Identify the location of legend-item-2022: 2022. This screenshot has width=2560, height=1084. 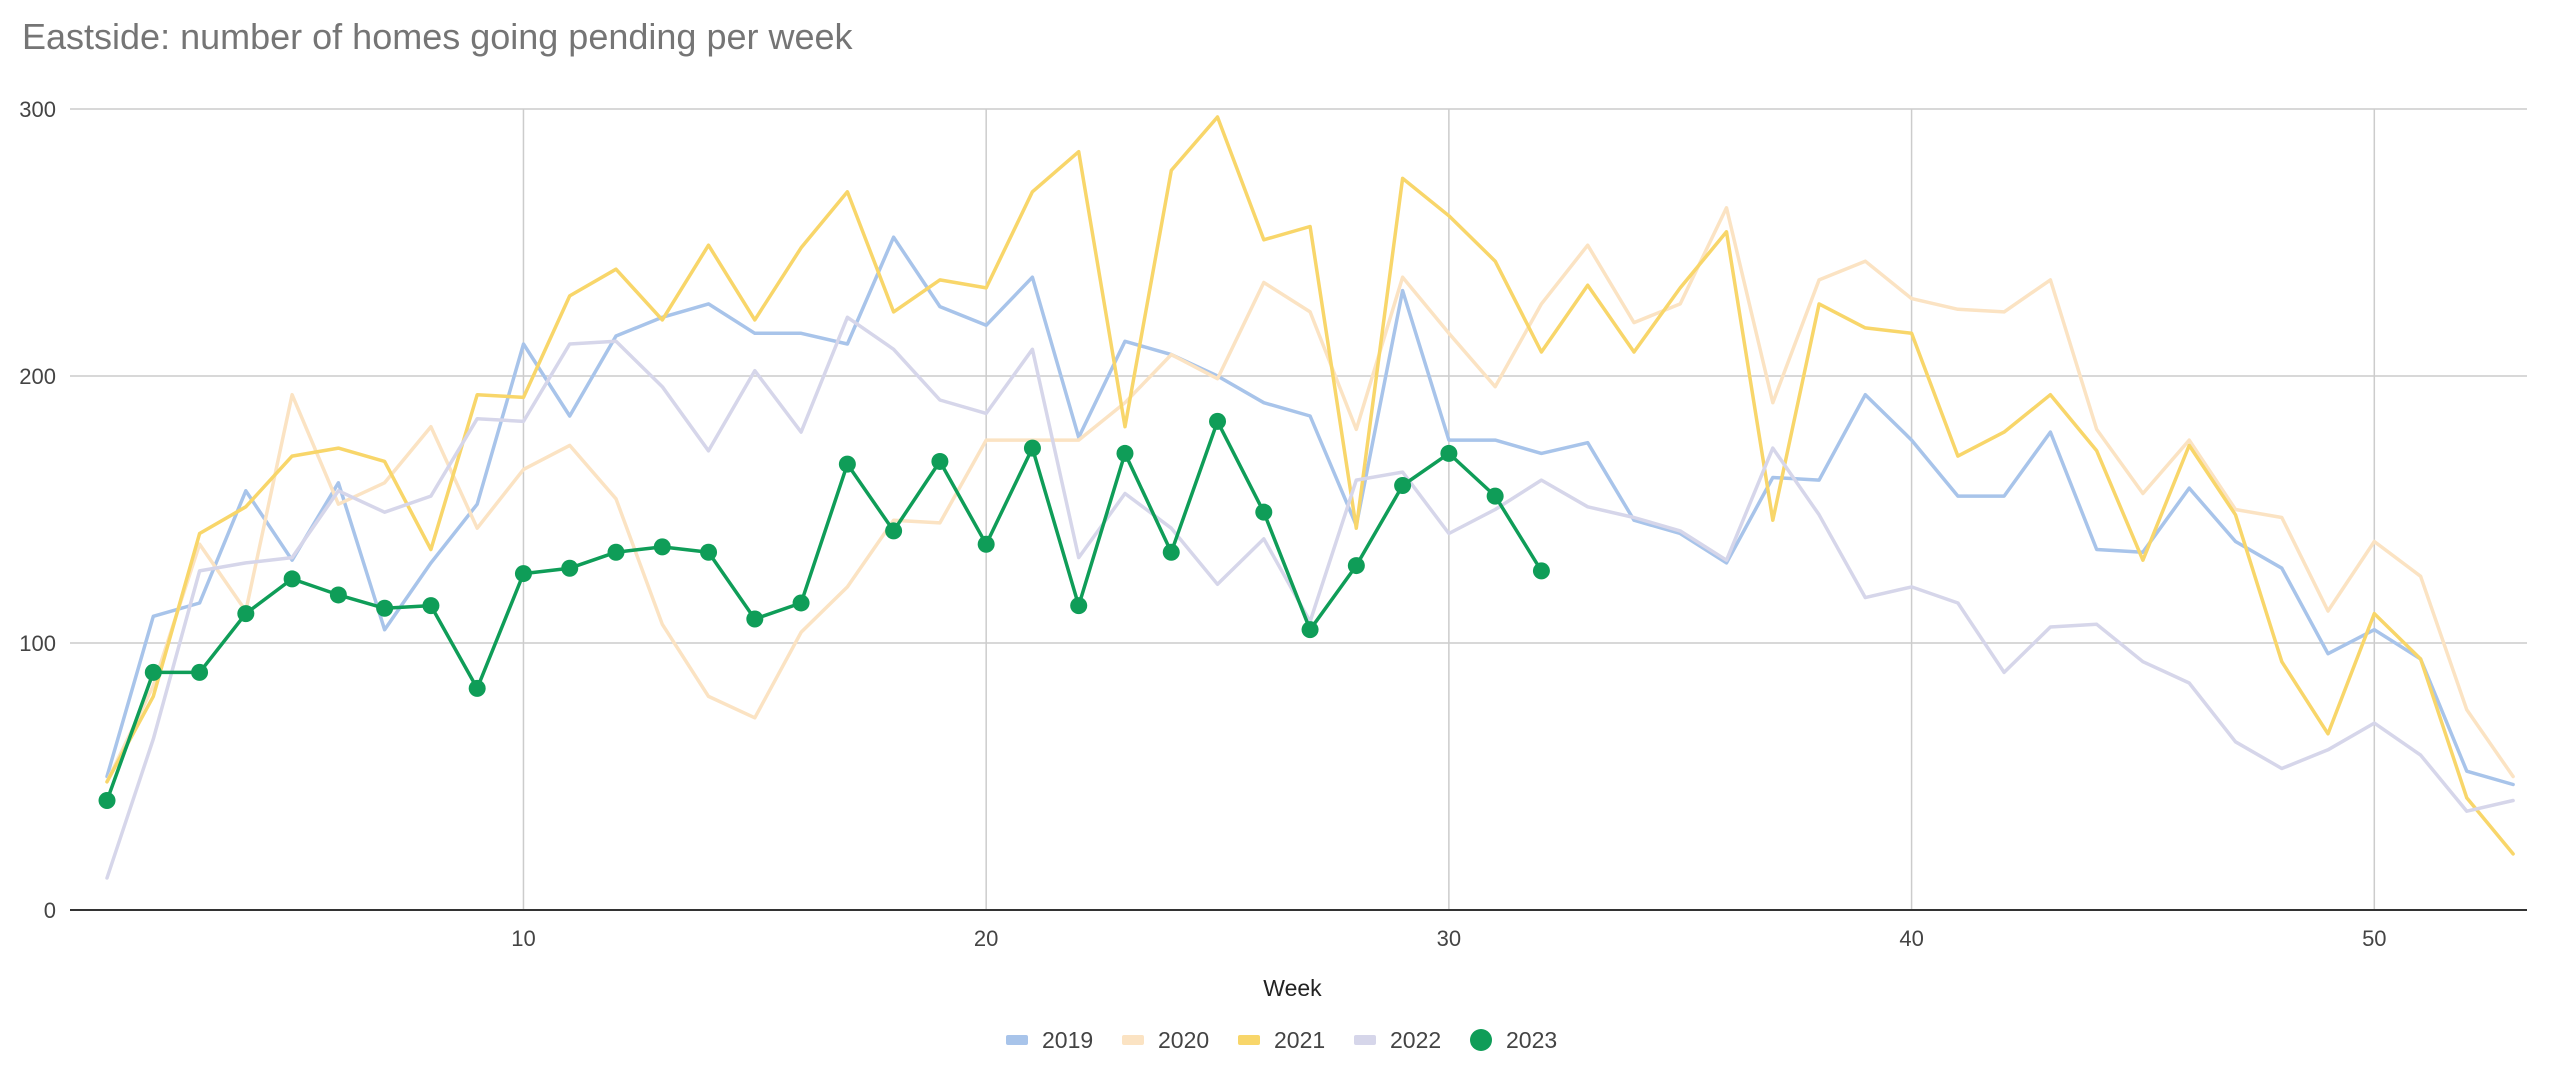
(1397, 1040).